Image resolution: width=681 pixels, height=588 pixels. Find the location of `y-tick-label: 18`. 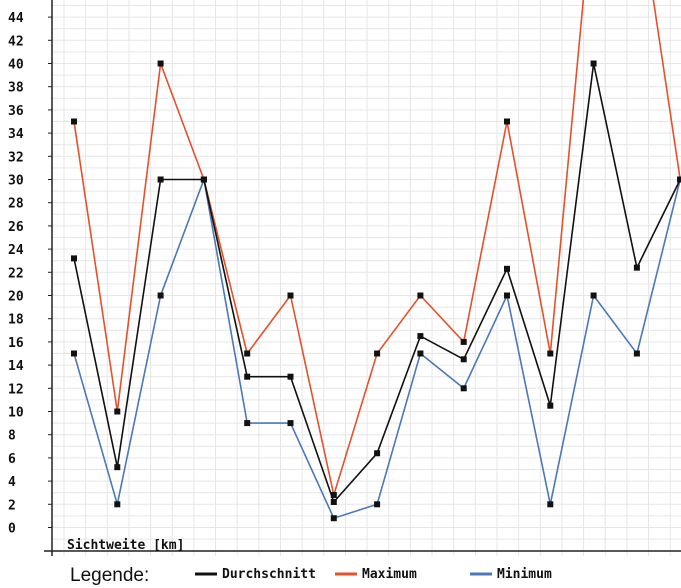

y-tick-label: 18 is located at coordinates (16, 320).